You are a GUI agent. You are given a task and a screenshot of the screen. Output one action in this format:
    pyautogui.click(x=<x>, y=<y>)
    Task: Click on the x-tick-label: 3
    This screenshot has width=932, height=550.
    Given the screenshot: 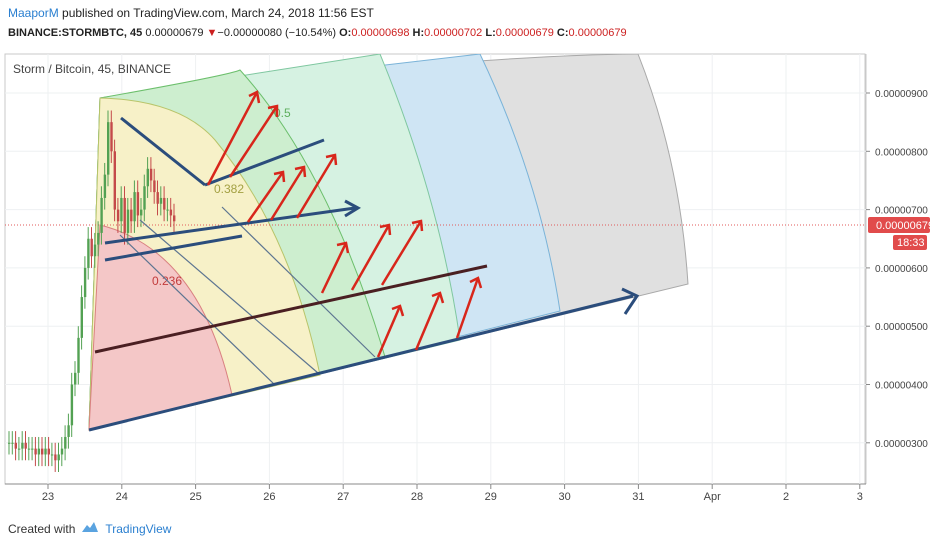 What is the action you would take?
    pyautogui.click(x=860, y=497)
    